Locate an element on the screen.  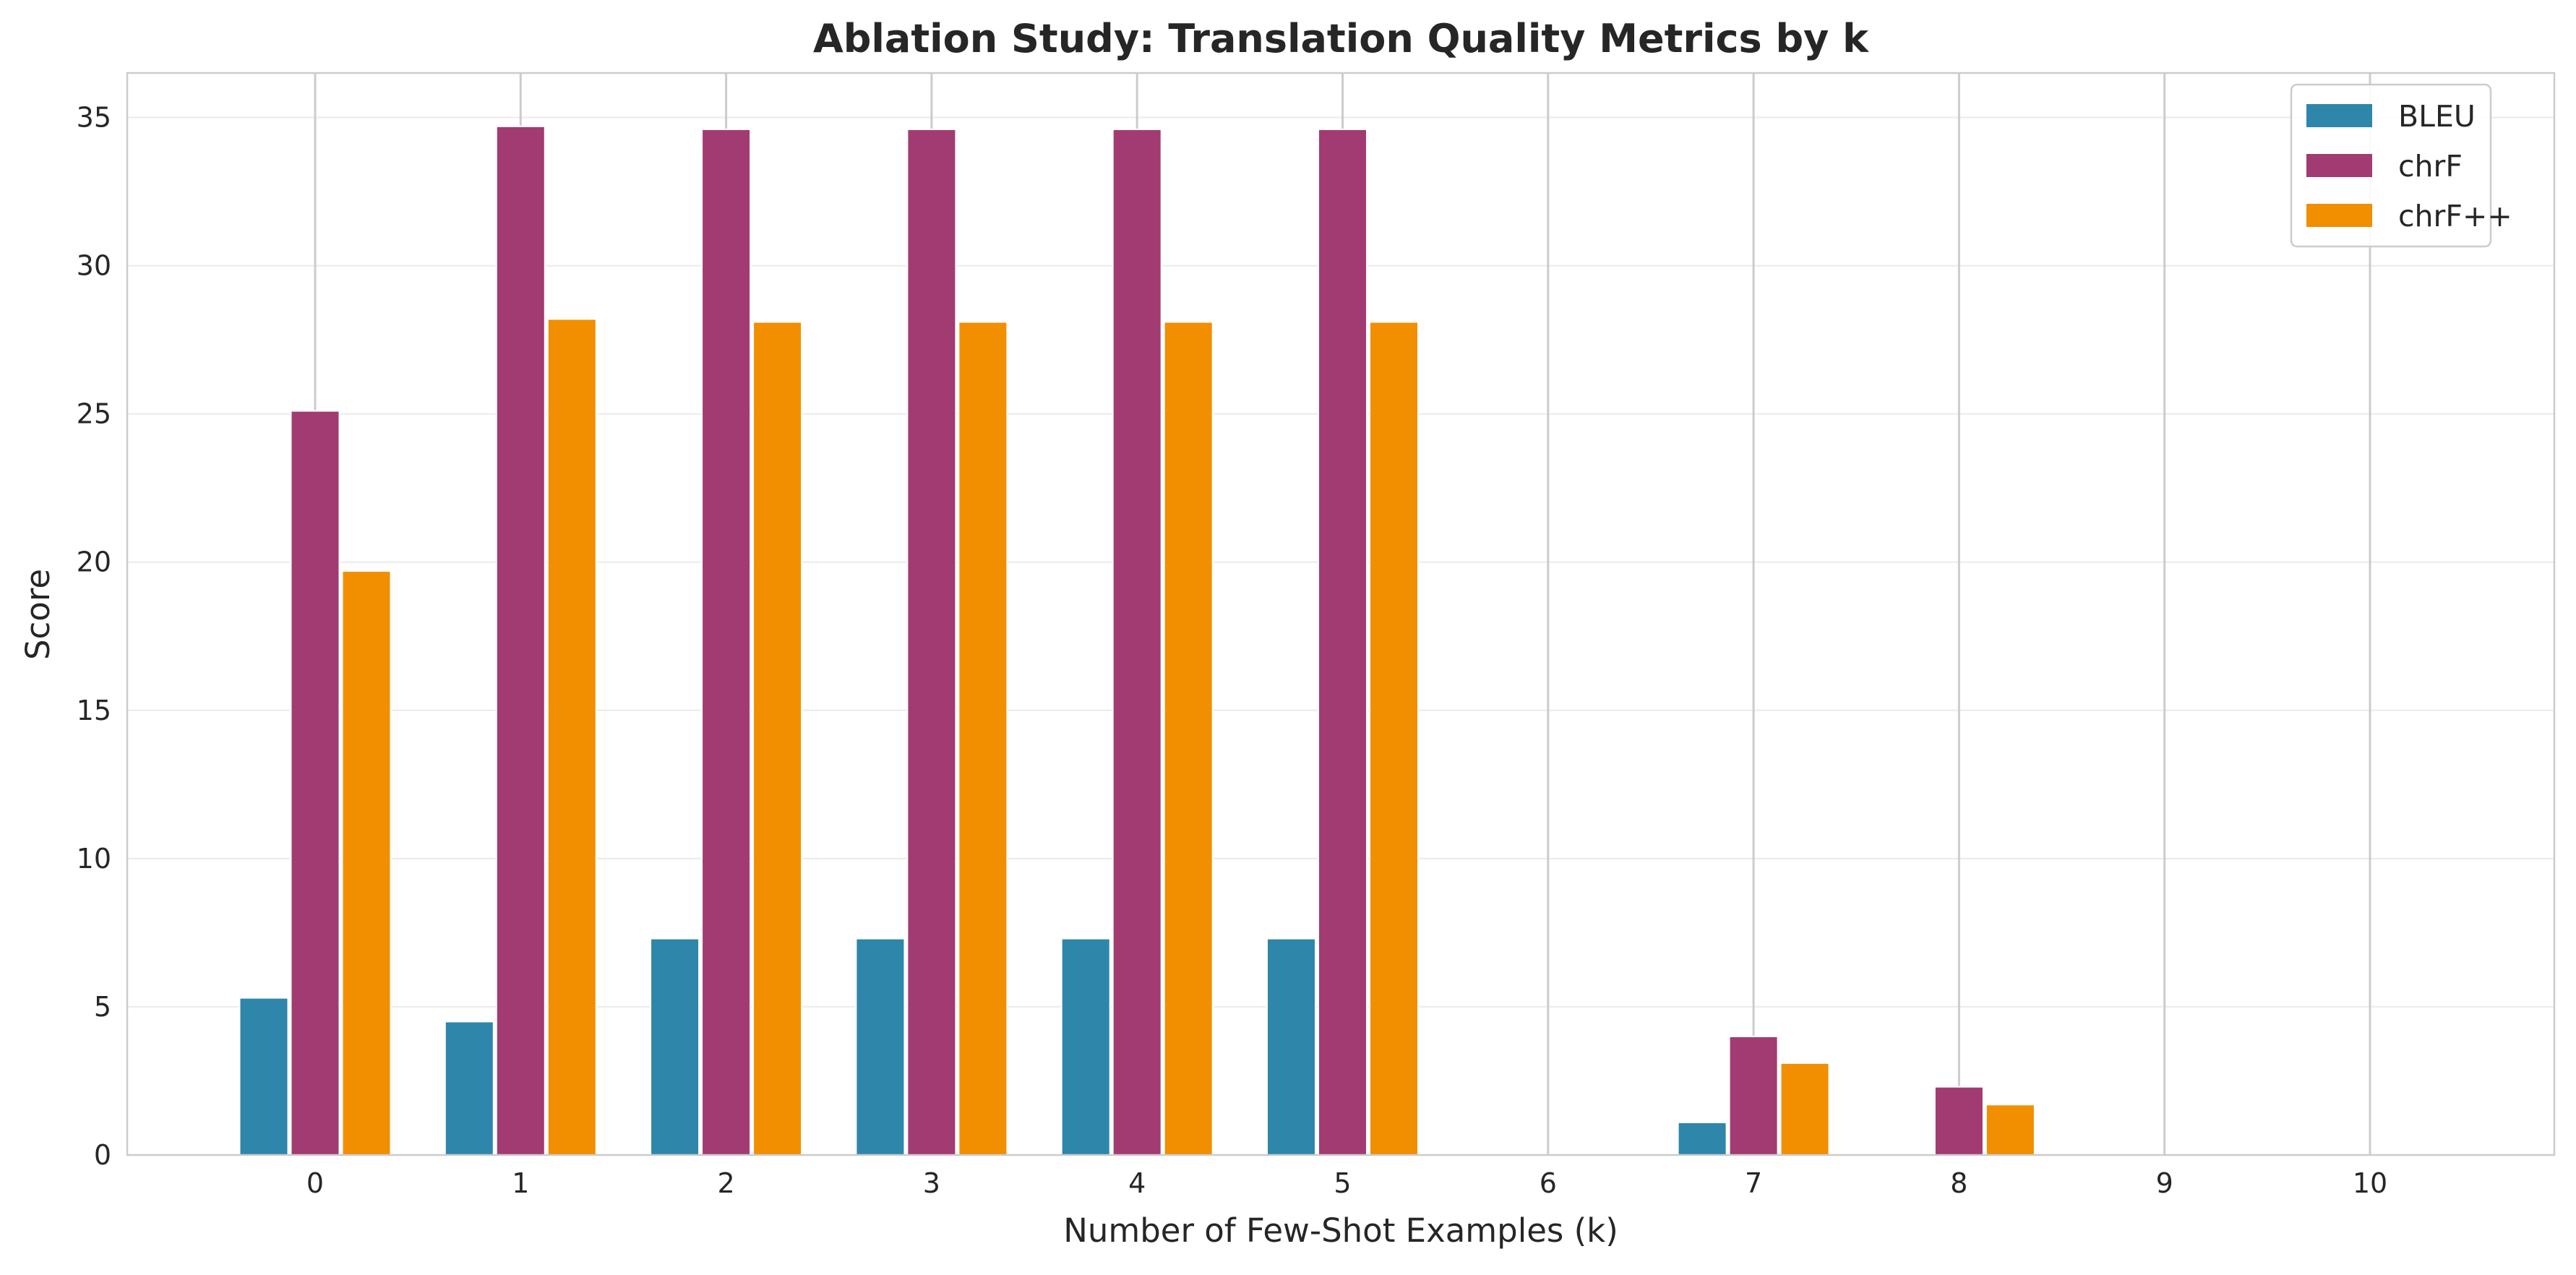
x-tick-label: 9 is located at coordinates (2165, 1183).